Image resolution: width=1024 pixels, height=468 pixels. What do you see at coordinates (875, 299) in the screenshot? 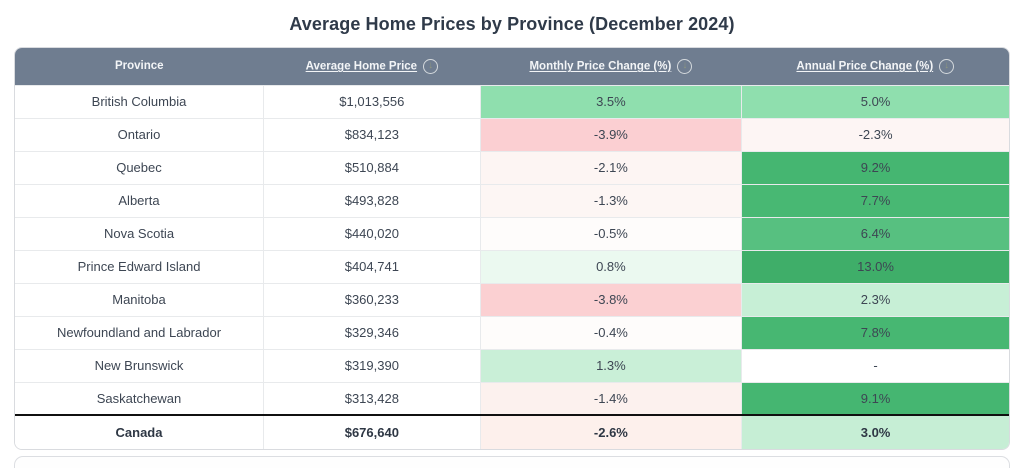
I see `annual-change-cell: 2.3%` at bounding box center [875, 299].